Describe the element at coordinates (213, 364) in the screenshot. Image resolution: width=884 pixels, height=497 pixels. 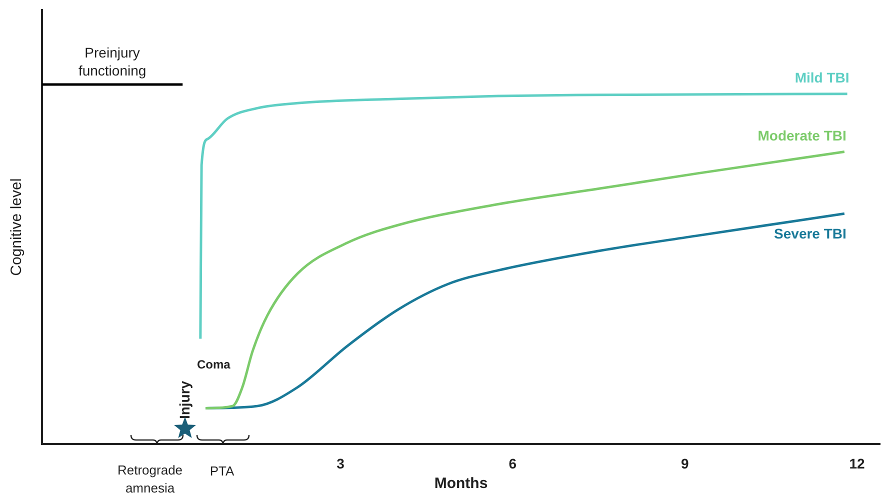
I see `annotation: Coma` at that location.